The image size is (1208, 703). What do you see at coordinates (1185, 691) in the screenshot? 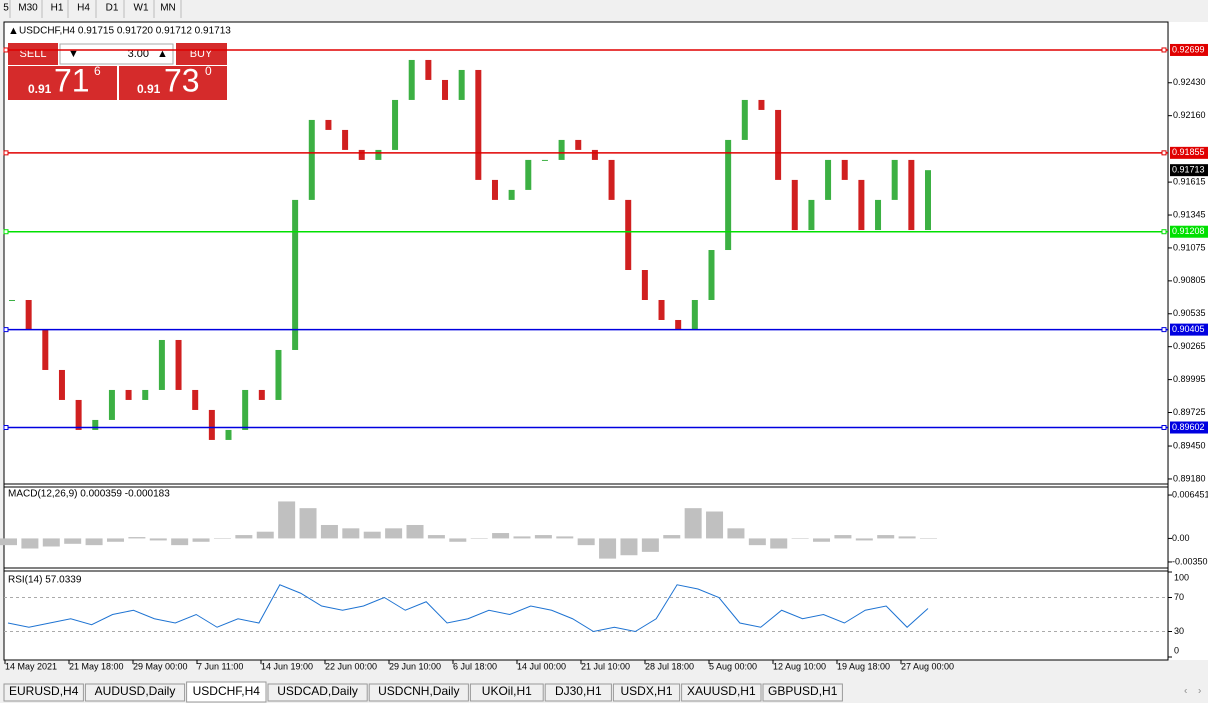
I see `scroll-left: ‹` at bounding box center [1185, 691].